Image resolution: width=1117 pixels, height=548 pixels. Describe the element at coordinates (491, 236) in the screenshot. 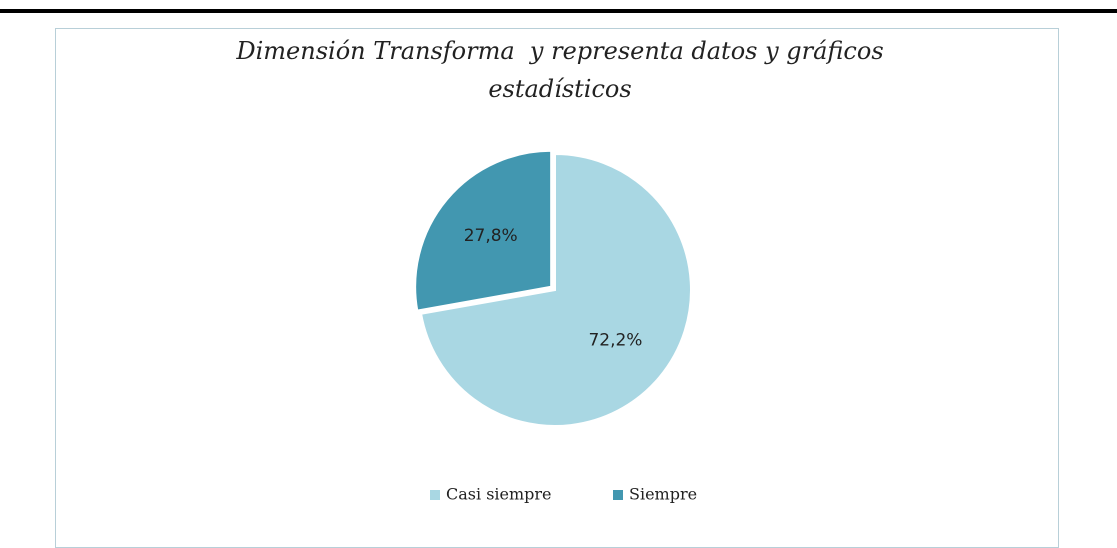

I see `data-label: 27,8%` at that location.